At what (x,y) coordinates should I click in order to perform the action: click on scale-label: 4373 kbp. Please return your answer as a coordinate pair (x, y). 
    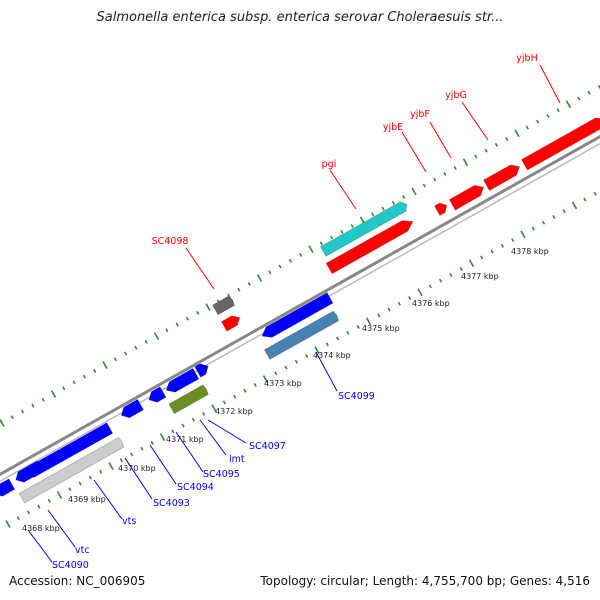
    Looking at the image, I should click on (283, 383).